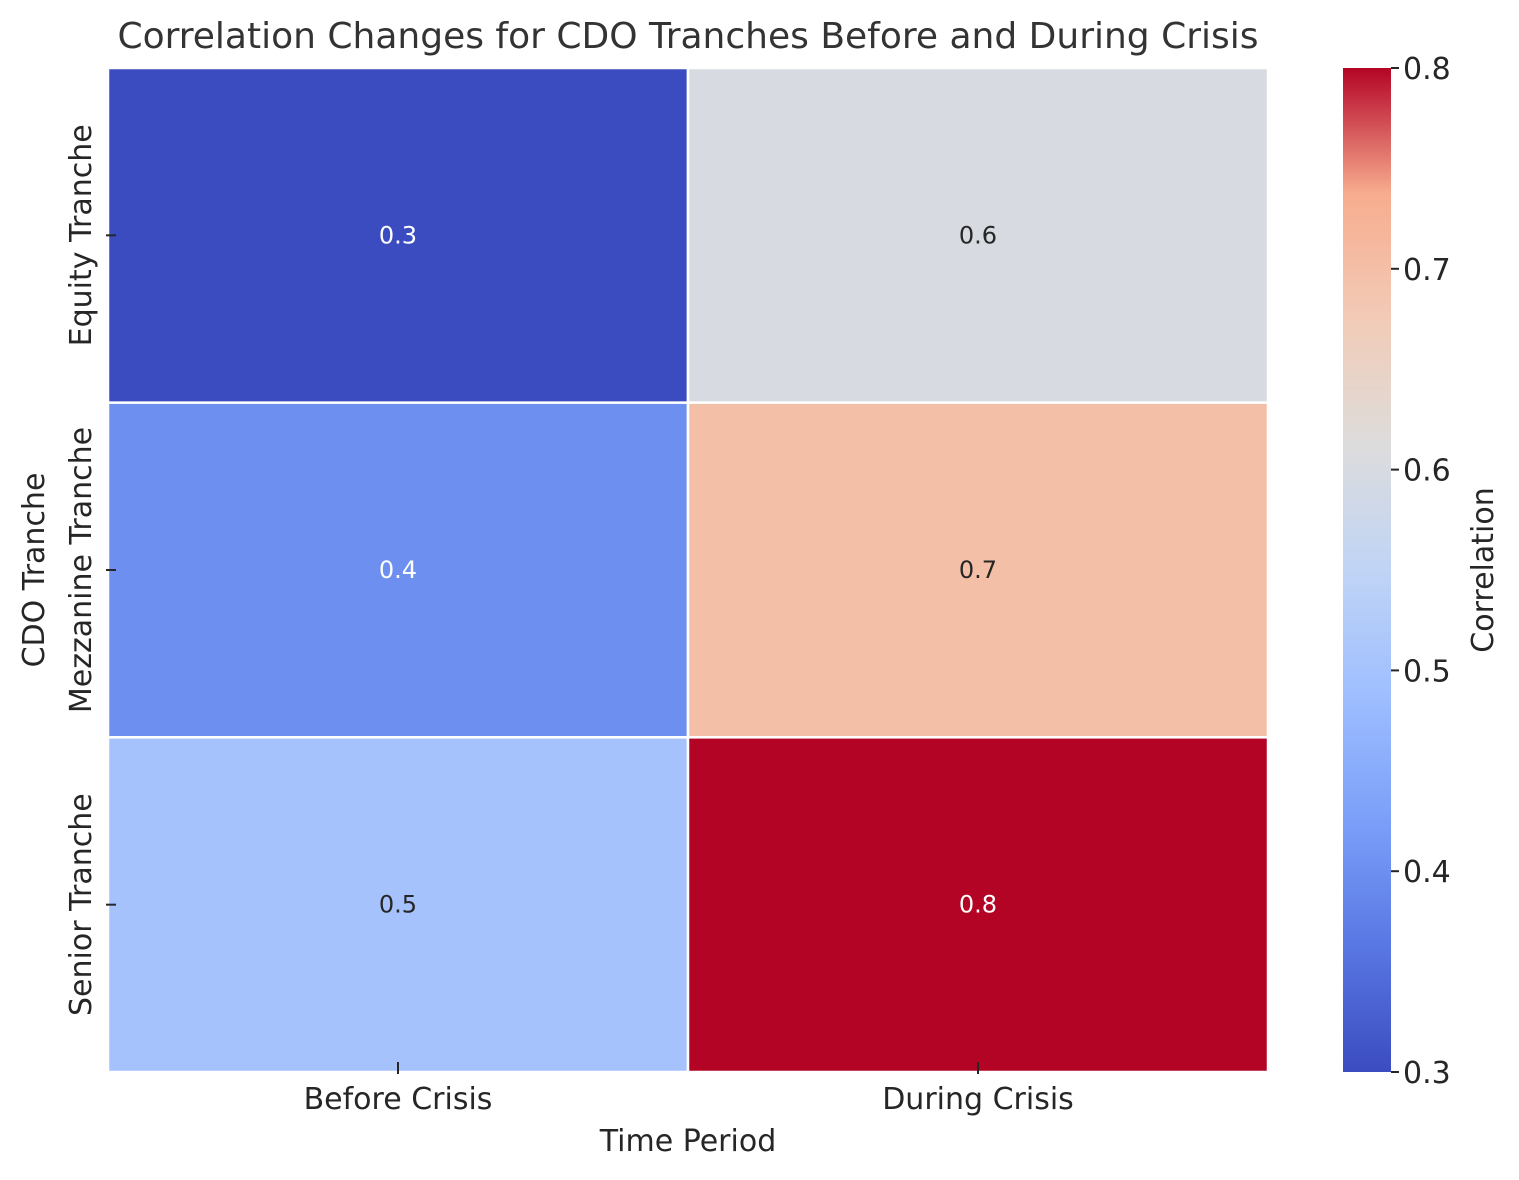 Image resolution: width=1519 pixels, height=1180 pixels. Describe the element at coordinates (689, 1089) in the screenshot. I see `x-axis: Before Crisis During Crisis` at that location.